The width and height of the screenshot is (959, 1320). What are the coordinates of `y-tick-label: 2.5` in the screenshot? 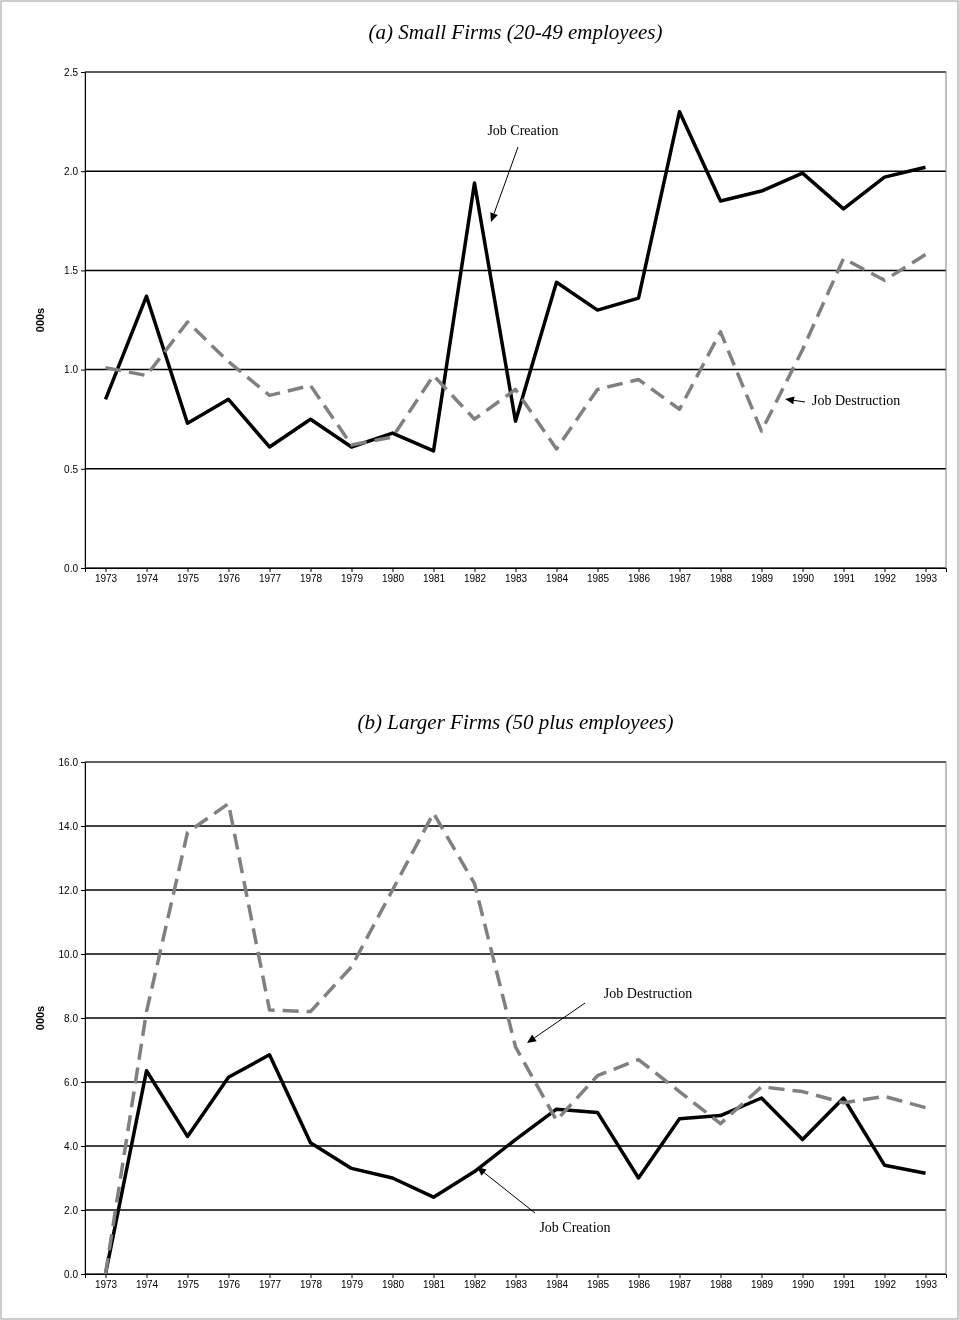 It's located at (71, 72).